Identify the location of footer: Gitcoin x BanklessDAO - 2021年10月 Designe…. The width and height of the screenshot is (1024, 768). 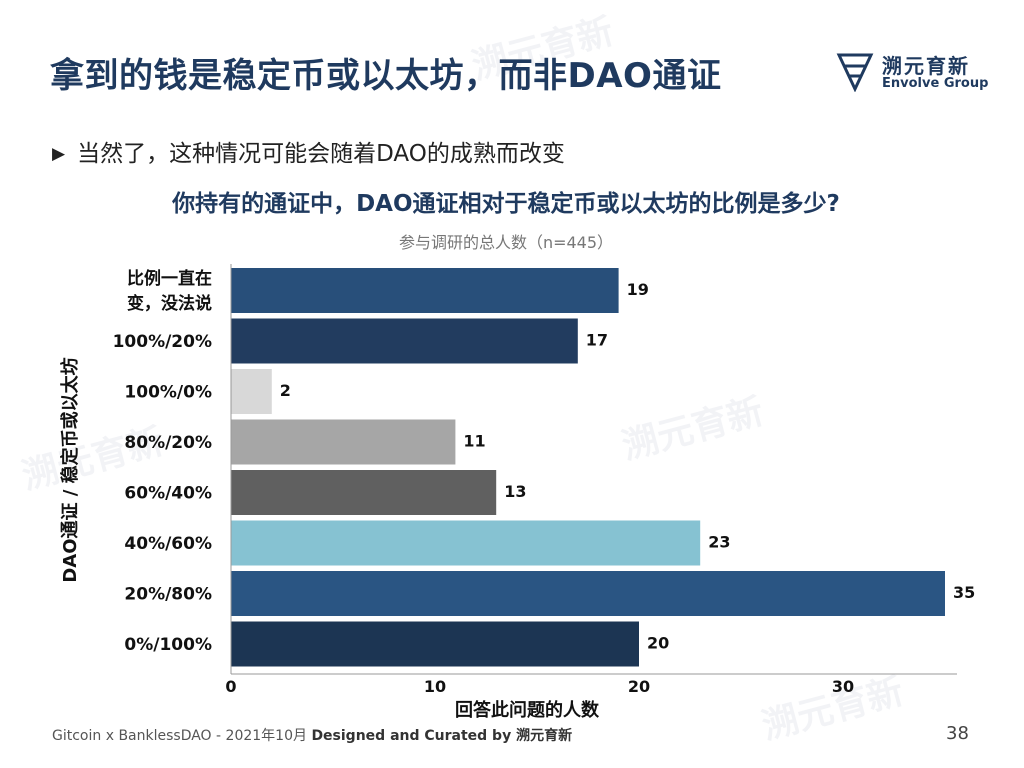
(312, 735).